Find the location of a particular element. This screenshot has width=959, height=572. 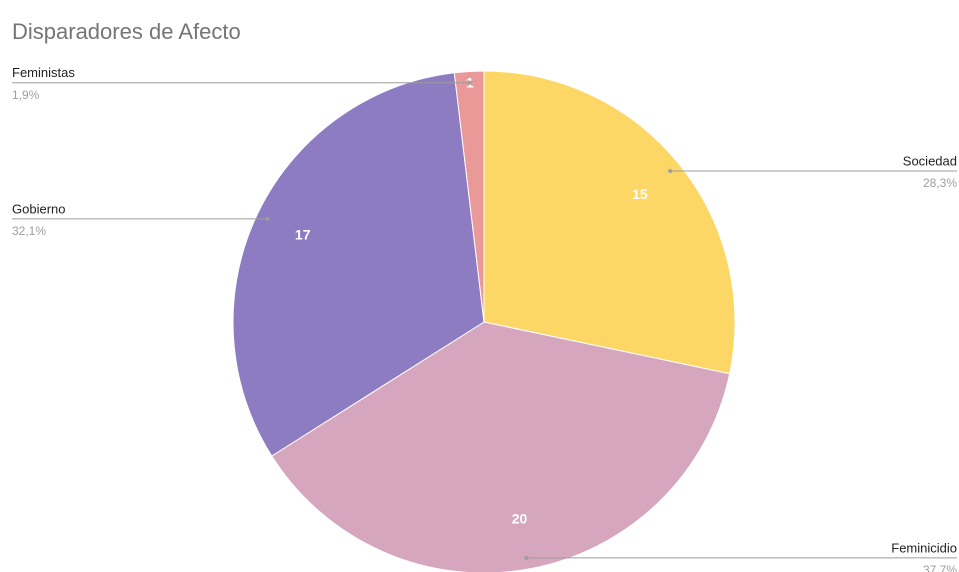

percent-label: 1,9% is located at coordinates (26, 95).